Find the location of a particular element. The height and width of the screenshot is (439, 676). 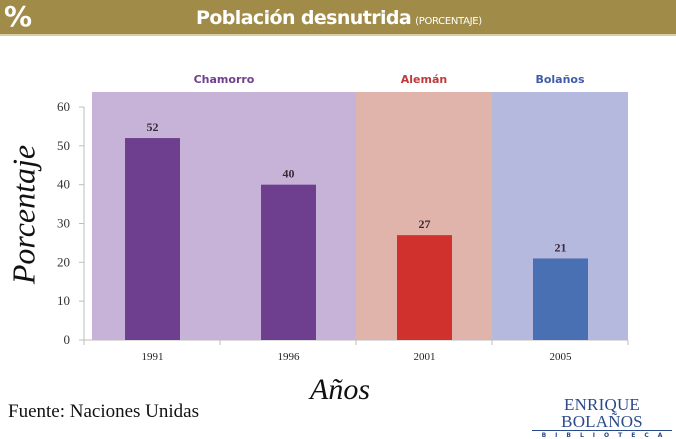

x-tick-label: 2005 is located at coordinates (561, 357).